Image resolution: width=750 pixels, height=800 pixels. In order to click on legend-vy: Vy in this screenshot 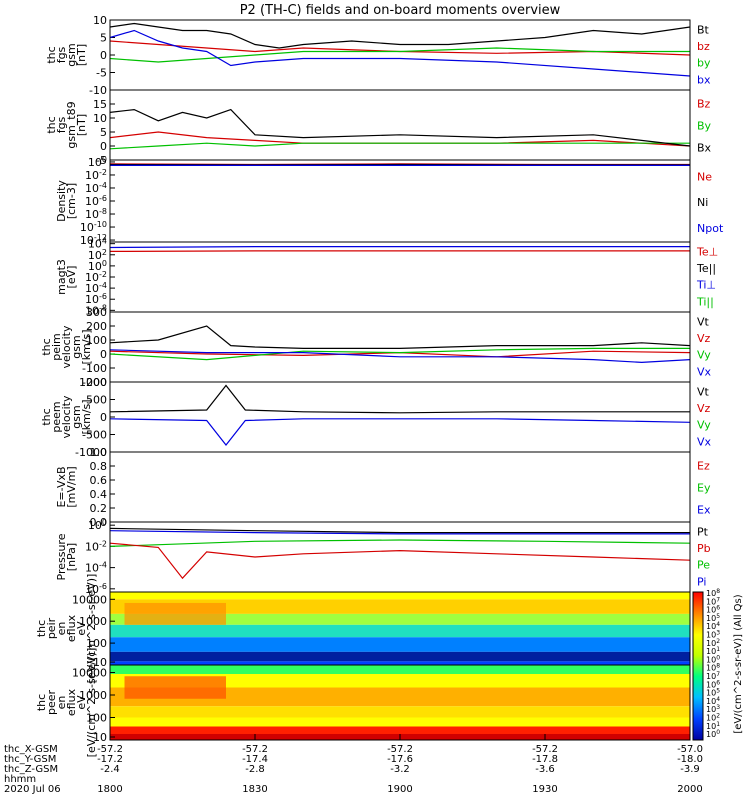, I will do `click(704, 355)`.